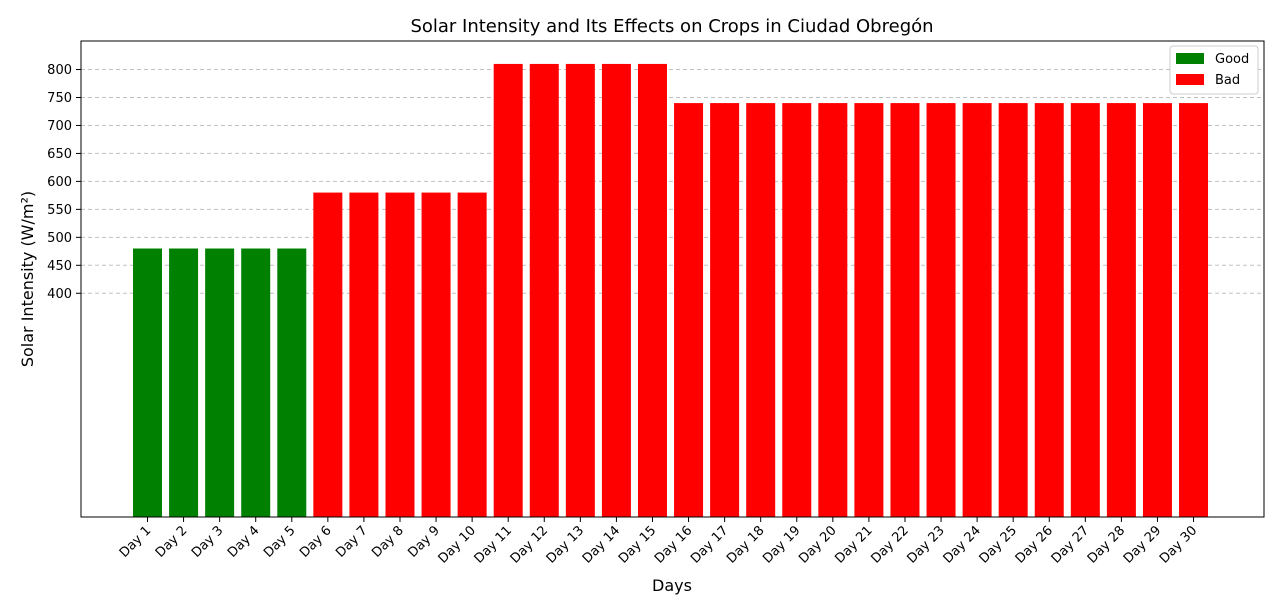 Image resolution: width=1280 pixels, height=612 pixels. I want to click on legend-swatch-good, so click(1190, 58).